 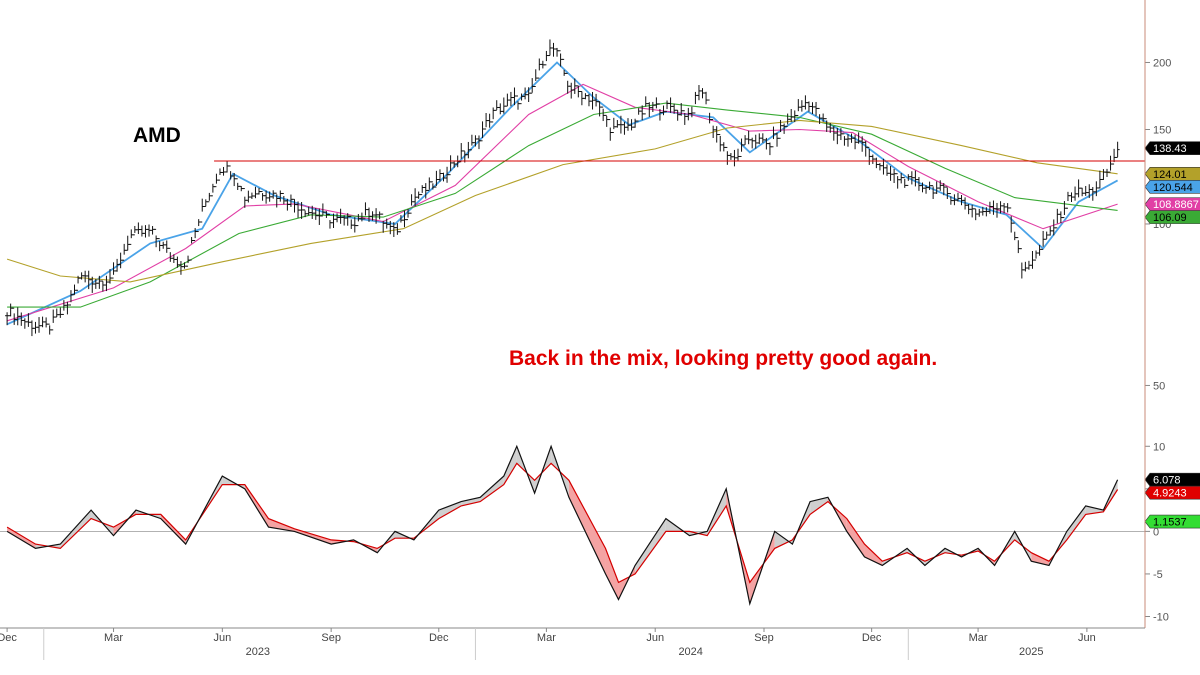 What do you see at coordinates (690, 652) in the screenshot?
I see `year-label: 2024` at bounding box center [690, 652].